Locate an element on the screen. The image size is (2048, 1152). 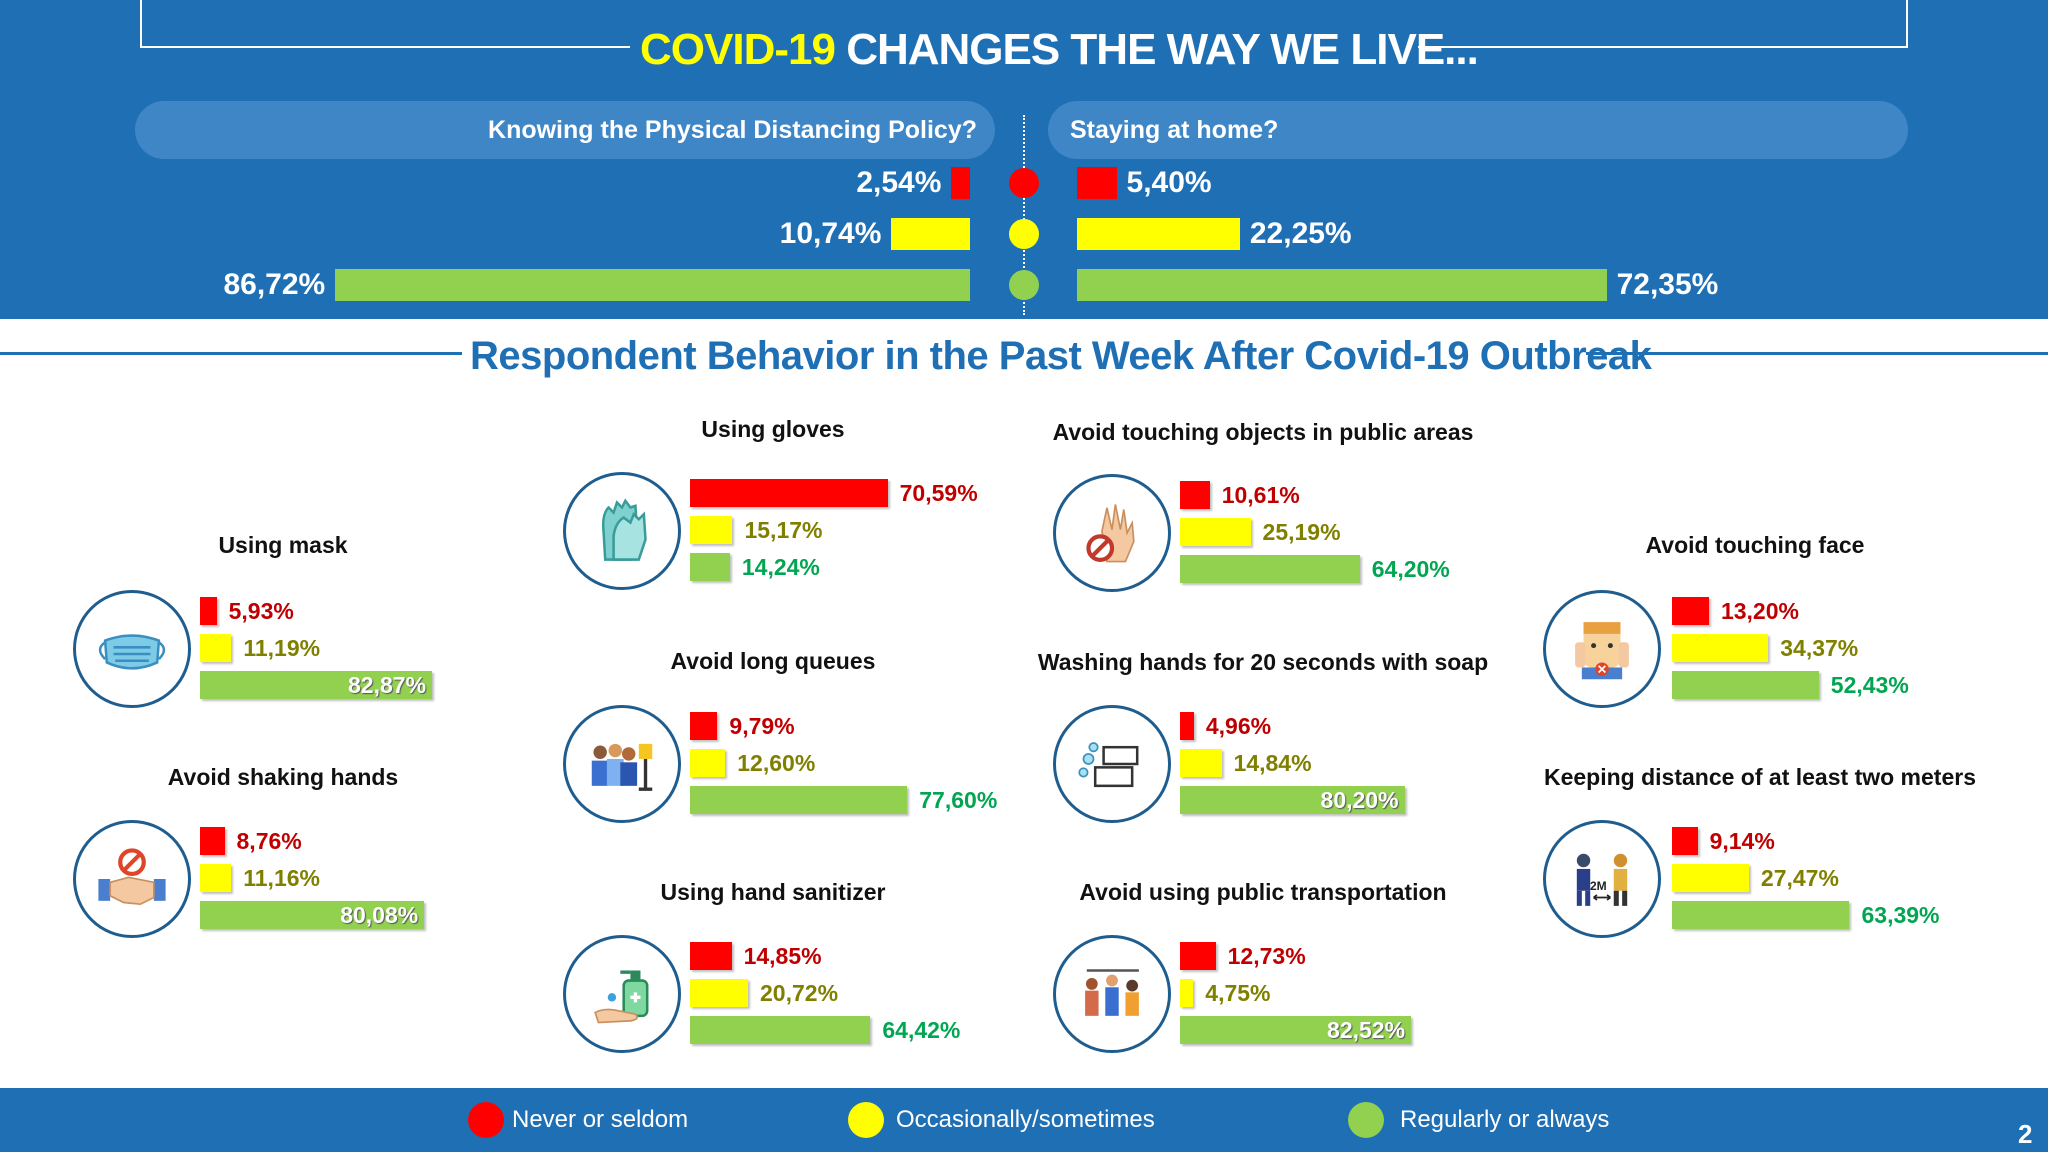
right-question-pill: Staying at home? is located at coordinates (1478, 130).